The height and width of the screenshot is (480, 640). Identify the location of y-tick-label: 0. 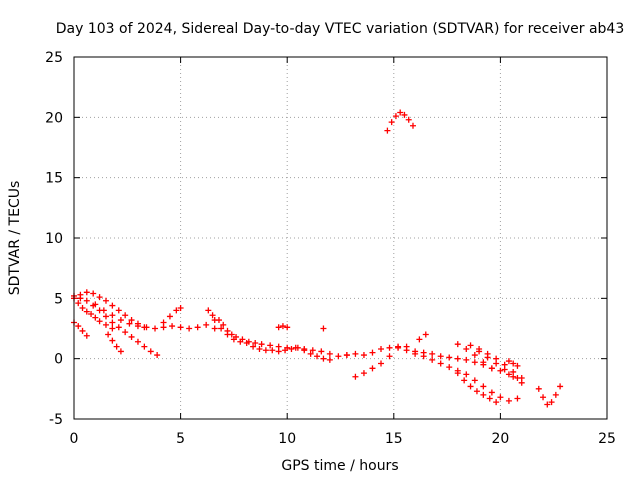
(58, 360).